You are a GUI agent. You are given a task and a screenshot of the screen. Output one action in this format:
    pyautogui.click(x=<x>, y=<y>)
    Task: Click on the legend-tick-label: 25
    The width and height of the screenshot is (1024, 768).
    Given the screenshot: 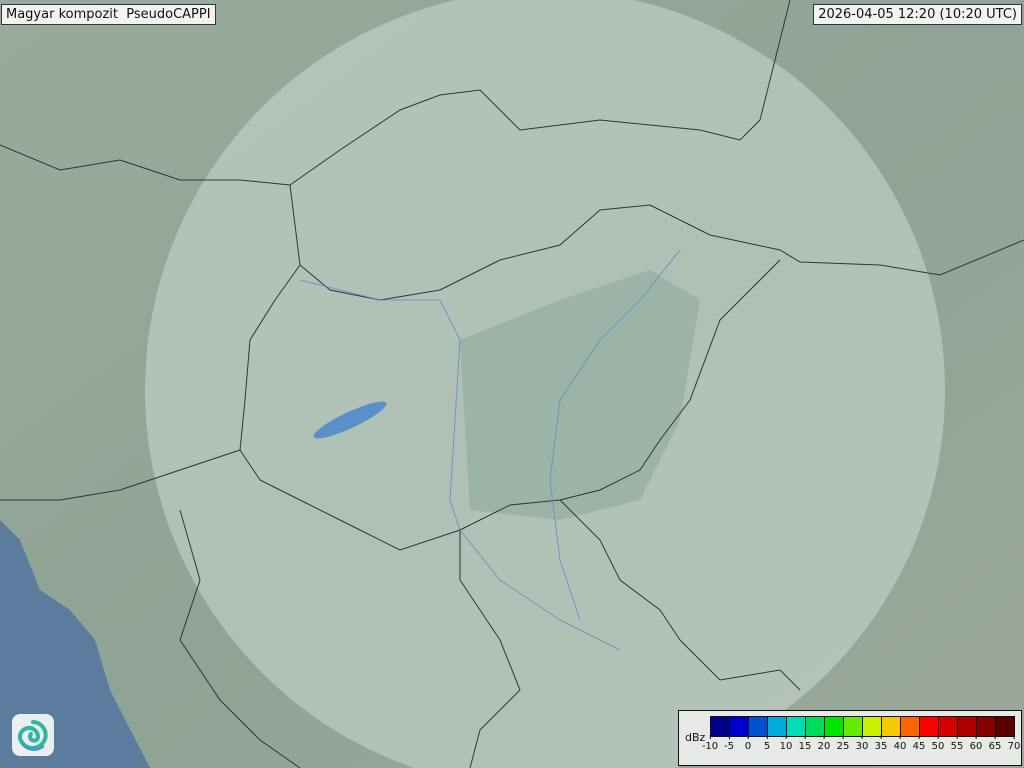 What is the action you would take?
    pyautogui.click(x=843, y=746)
    